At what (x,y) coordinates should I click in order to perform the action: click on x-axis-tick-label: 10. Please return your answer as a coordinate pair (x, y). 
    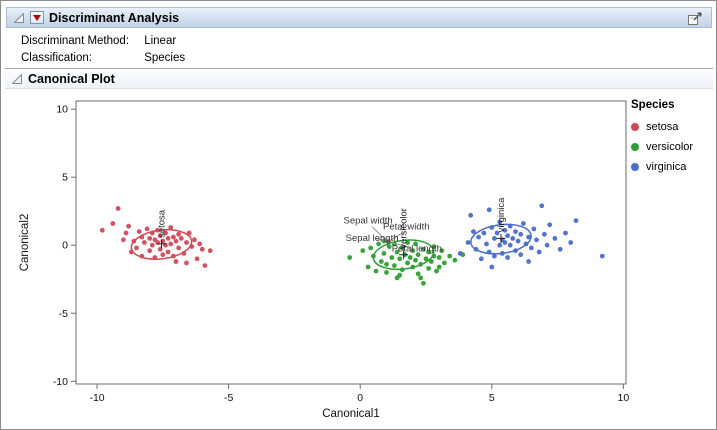
    Looking at the image, I should click on (624, 398).